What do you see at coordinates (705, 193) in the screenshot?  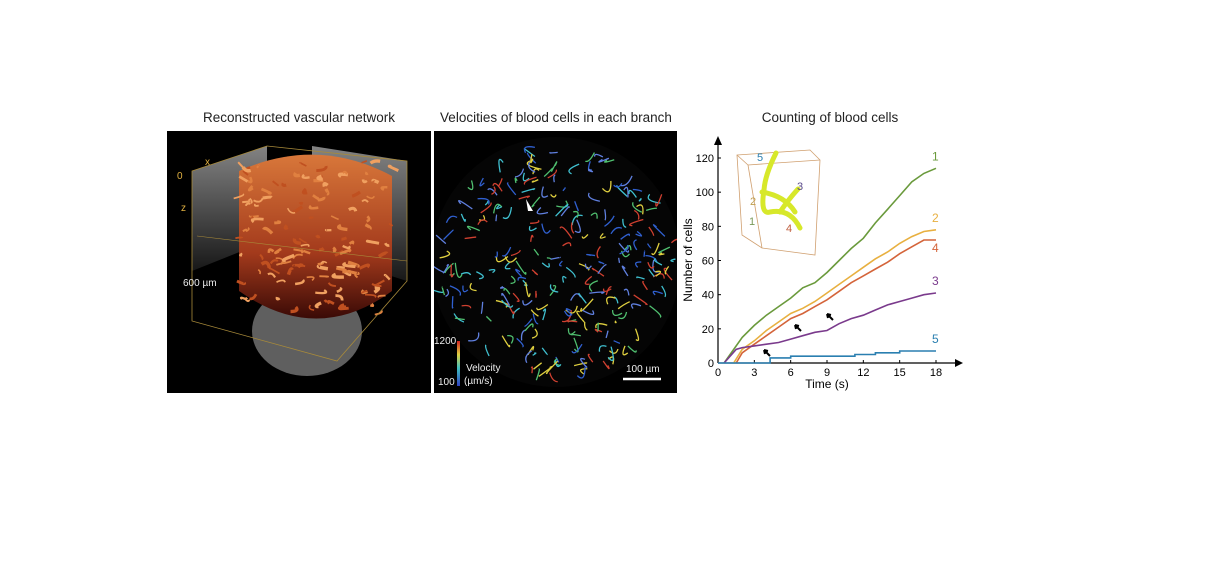 I see `y-tick-label: 100` at bounding box center [705, 193].